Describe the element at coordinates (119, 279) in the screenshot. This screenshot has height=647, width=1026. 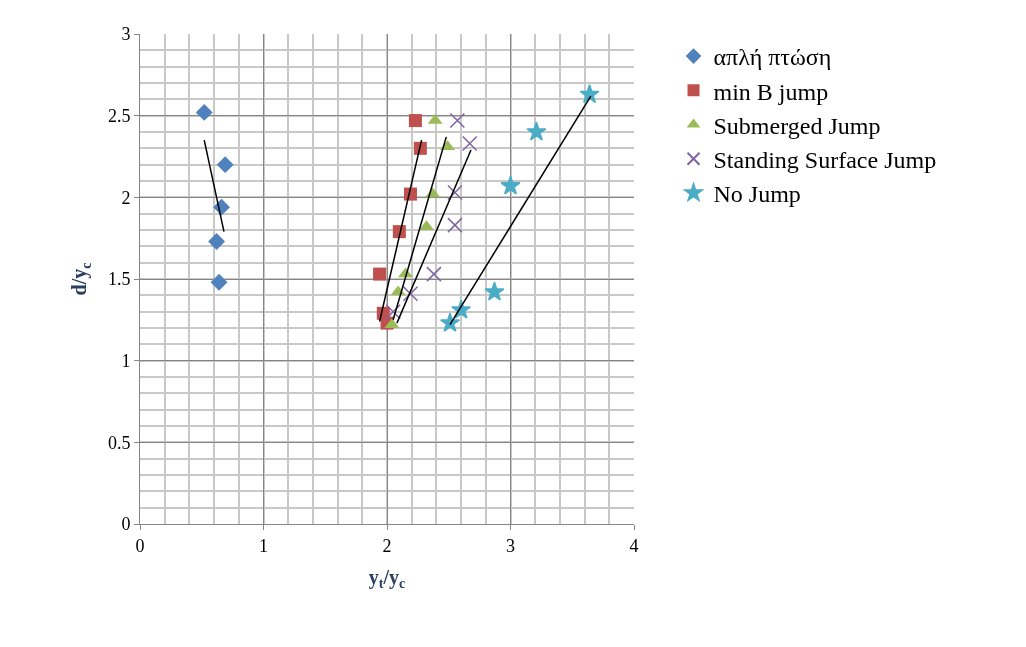
I see `y-tick-label: 1.5` at that location.